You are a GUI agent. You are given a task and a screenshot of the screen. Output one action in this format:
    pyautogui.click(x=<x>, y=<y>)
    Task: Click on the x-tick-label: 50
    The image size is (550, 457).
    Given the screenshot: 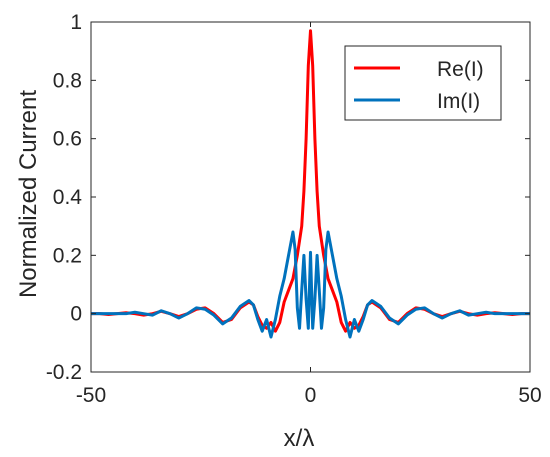 What is the action you would take?
    pyautogui.click(x=529, y=395)
    